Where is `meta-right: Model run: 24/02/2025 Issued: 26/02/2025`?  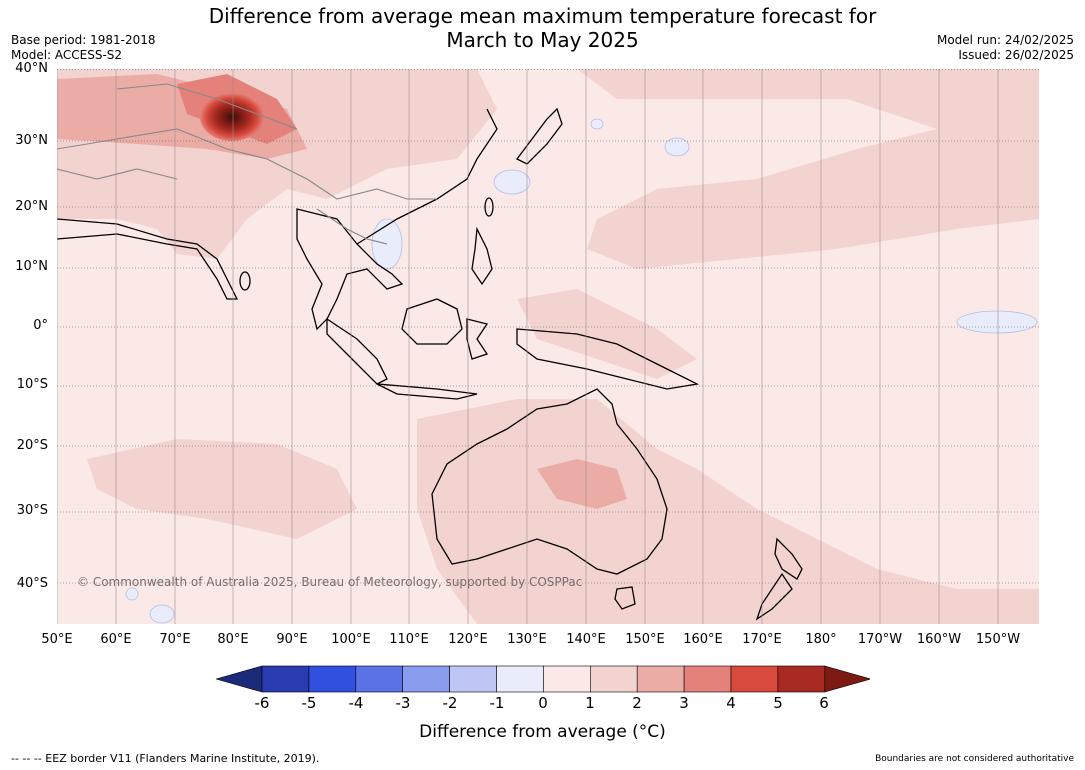
meta-right: Model run: 24/02/2025 Issued: 26/02/2025 is located at coordinates (1005, 48).